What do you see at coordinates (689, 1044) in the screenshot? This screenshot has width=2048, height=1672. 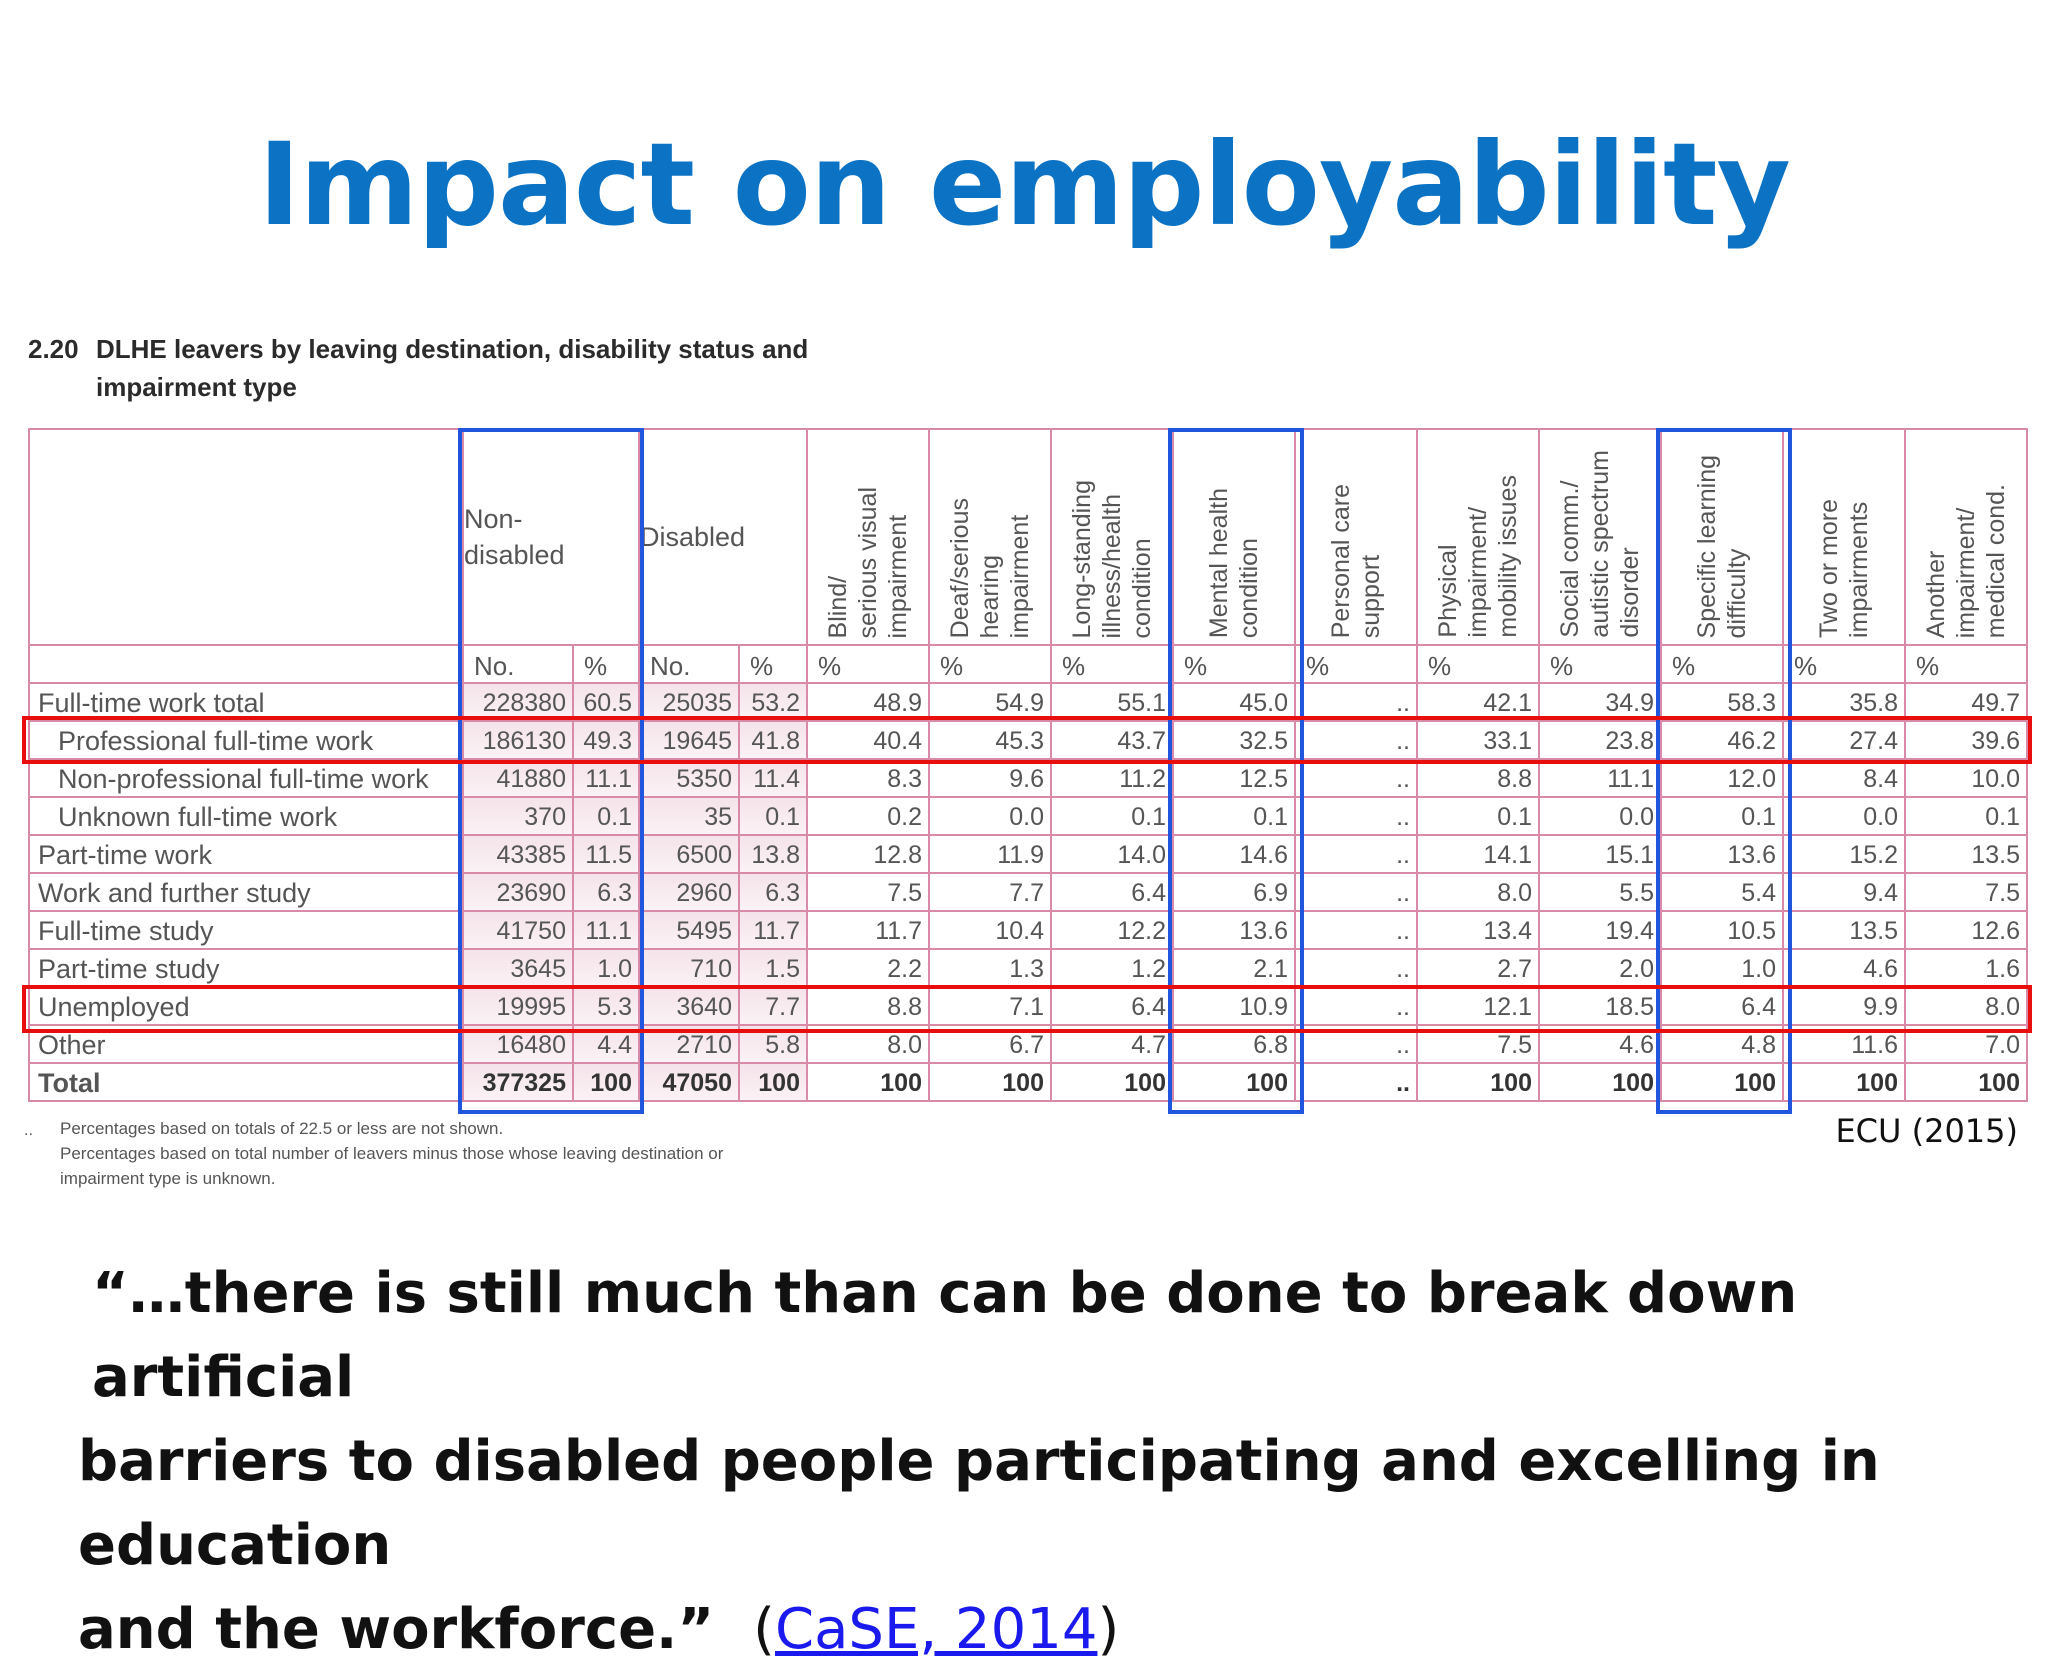 I see `table-cell: 2710` at bounding box center [689, 1044].